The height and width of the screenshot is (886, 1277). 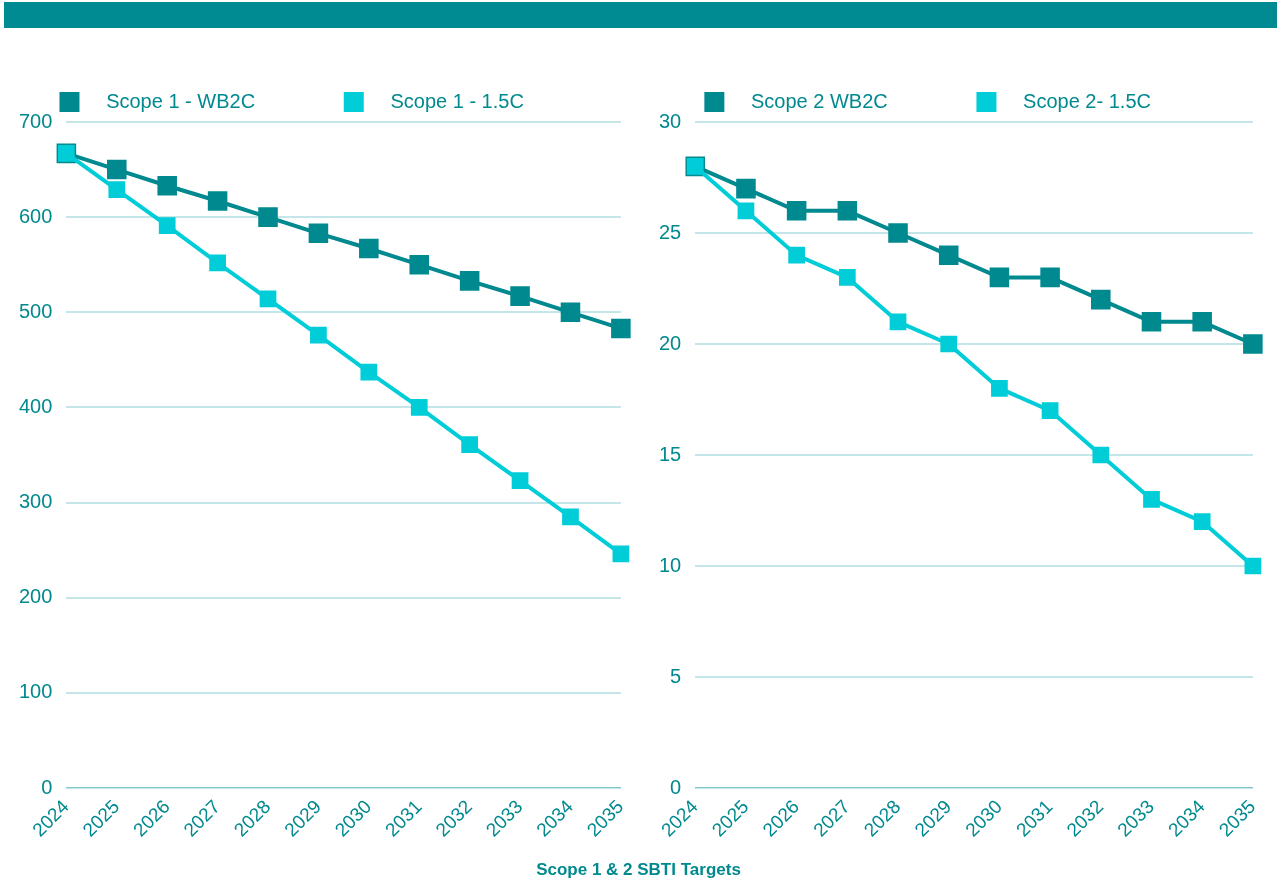 I want to click on y-tick-label: 100, so click(x=35, y=691).